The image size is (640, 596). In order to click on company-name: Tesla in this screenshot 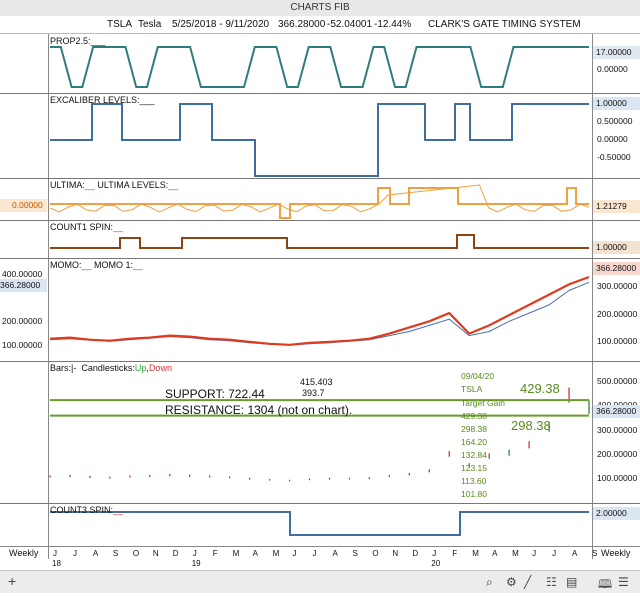, I will do `click(150, 24)`.